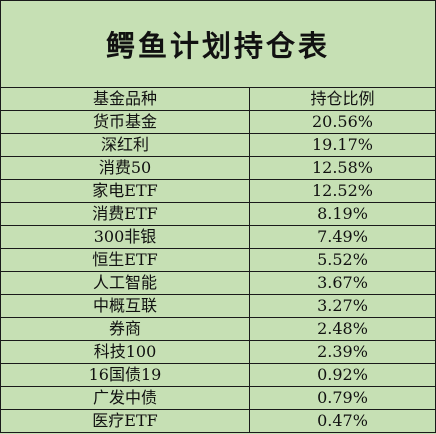 The image size is (436, 434). I want to click on table-row: 广发中债 0.79%, so click(218, 398).